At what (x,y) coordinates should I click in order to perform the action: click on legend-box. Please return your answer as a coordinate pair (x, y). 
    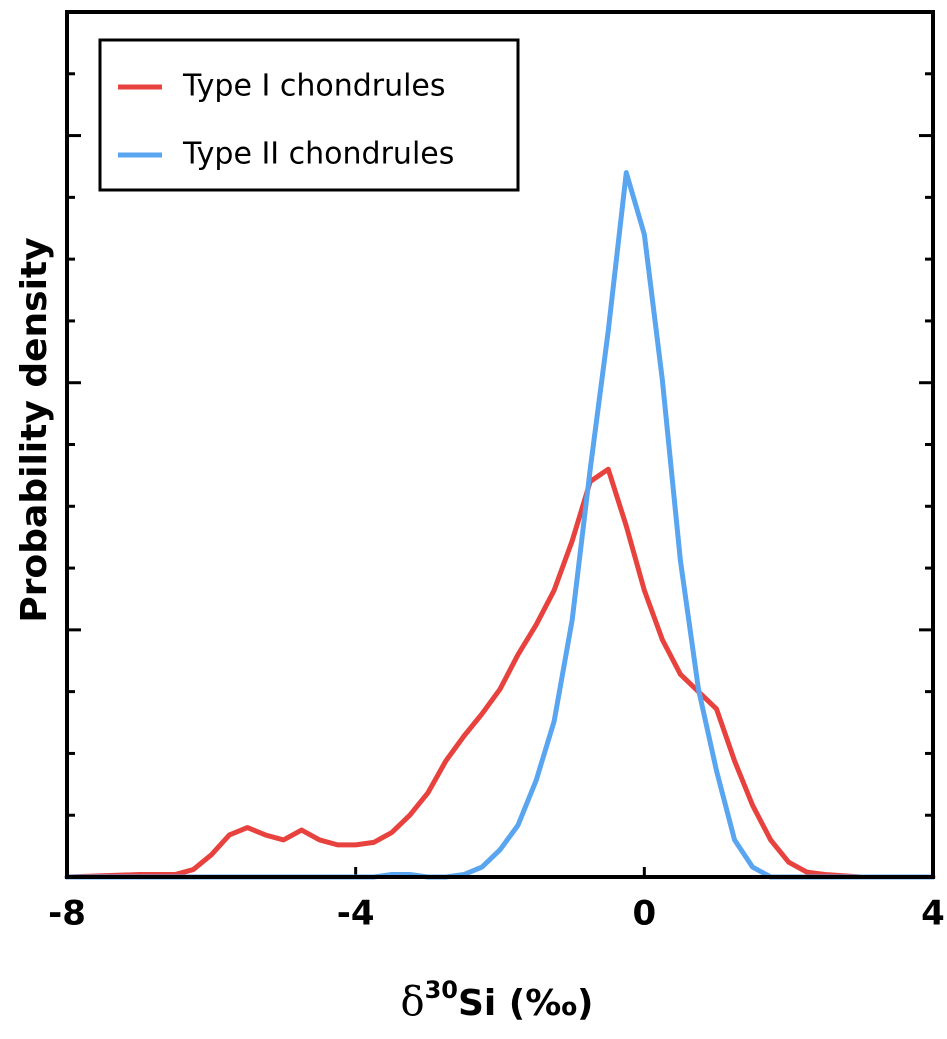
    Looking at the image, I should click on (309, 115).